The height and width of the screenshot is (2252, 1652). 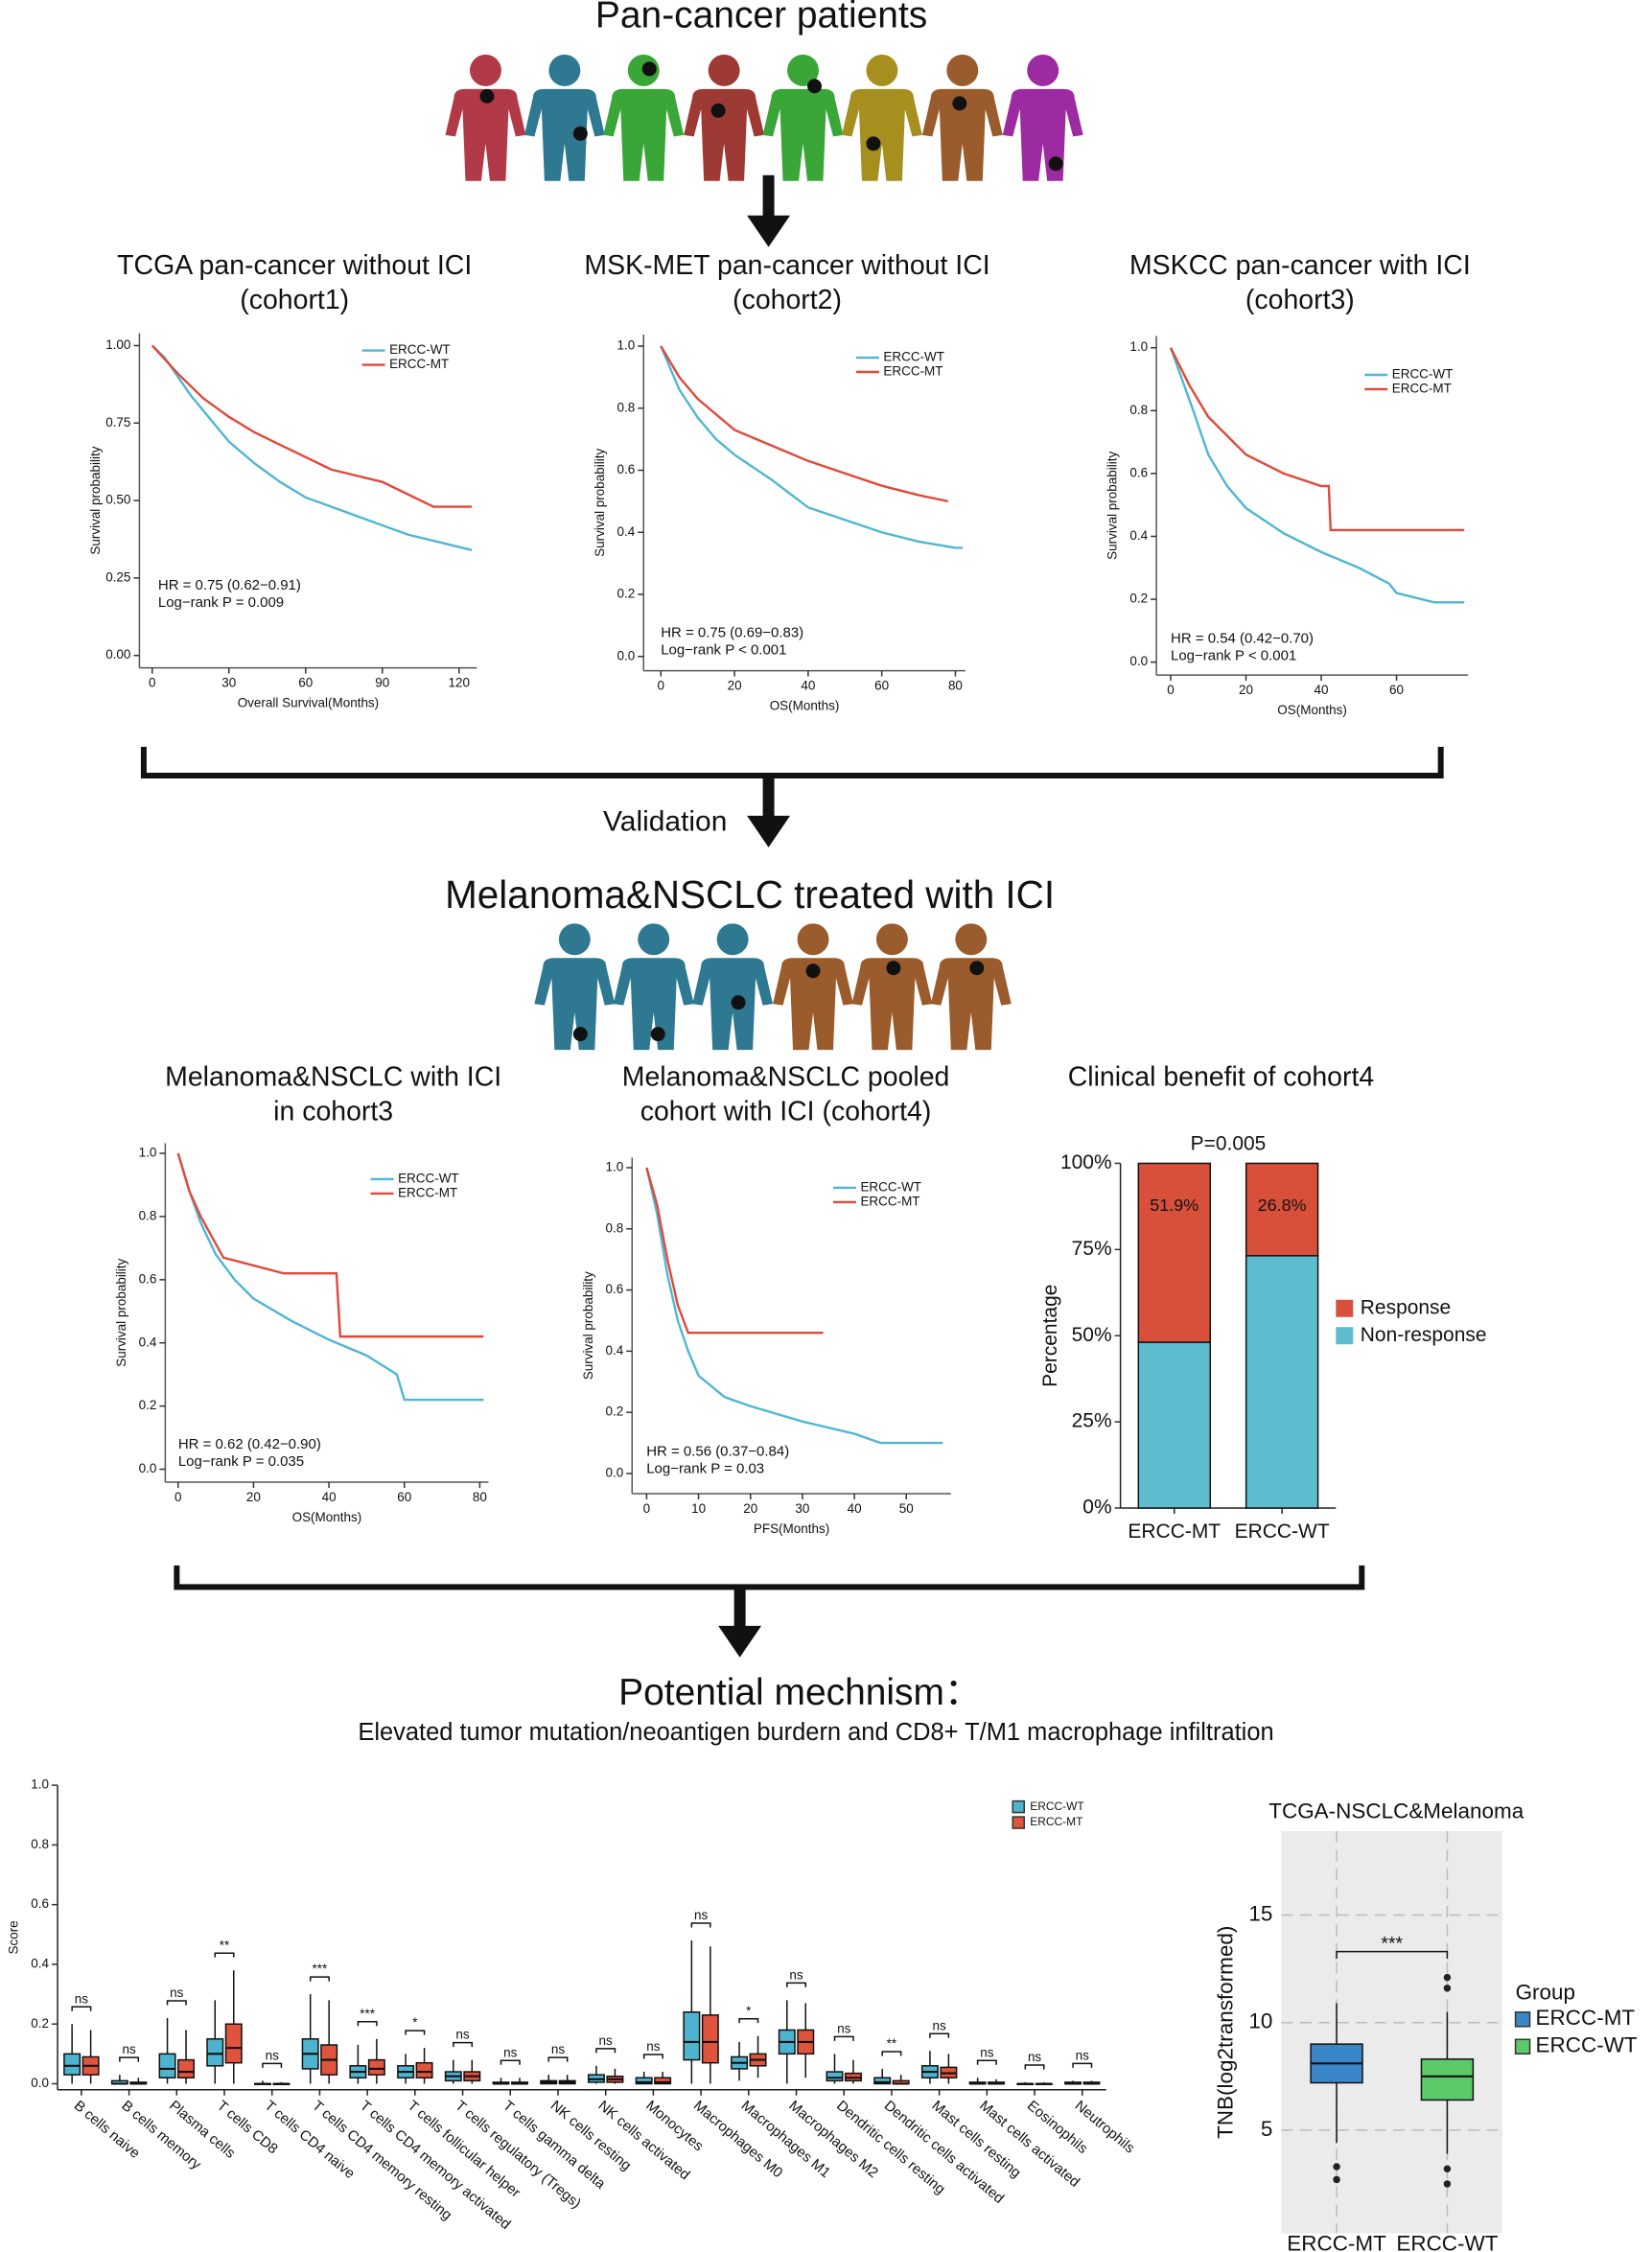 I want to click on y-tick-label: 25%, so click(x=1092, y=1421).